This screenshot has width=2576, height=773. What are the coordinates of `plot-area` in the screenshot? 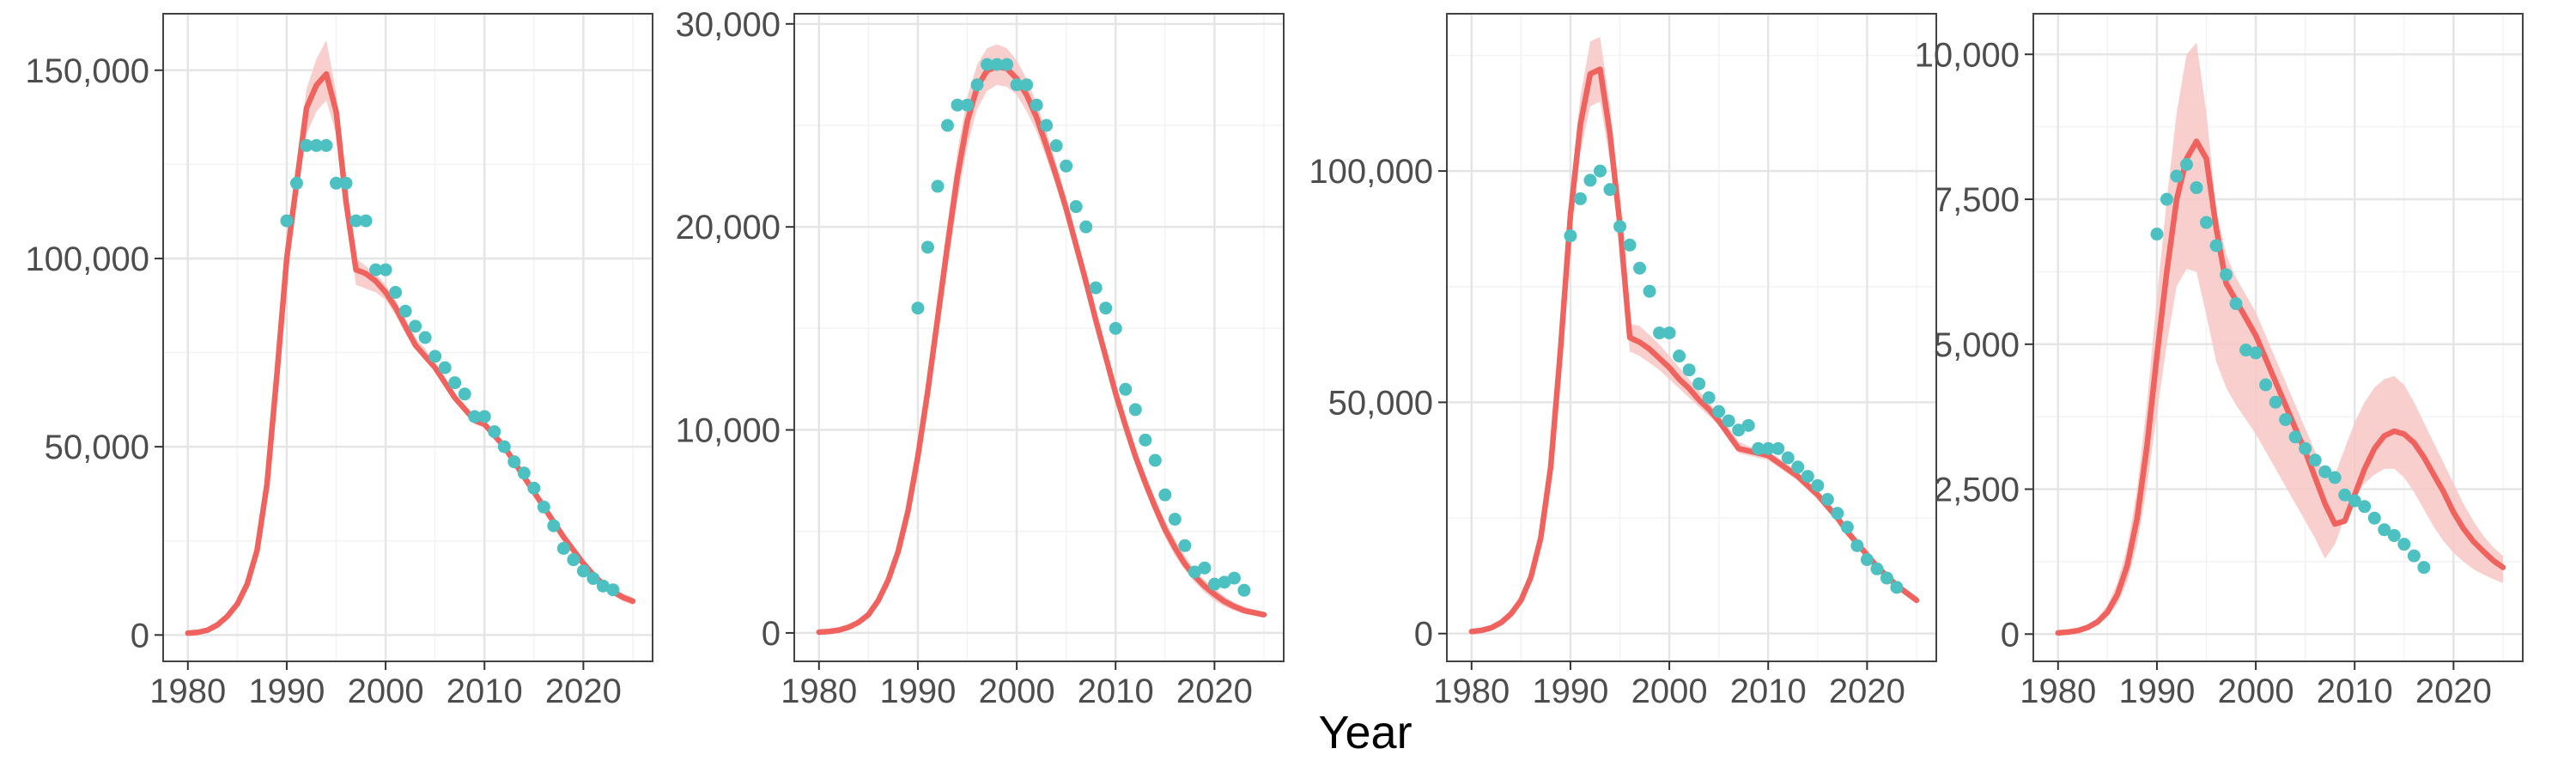 It's located at (2280, 339).